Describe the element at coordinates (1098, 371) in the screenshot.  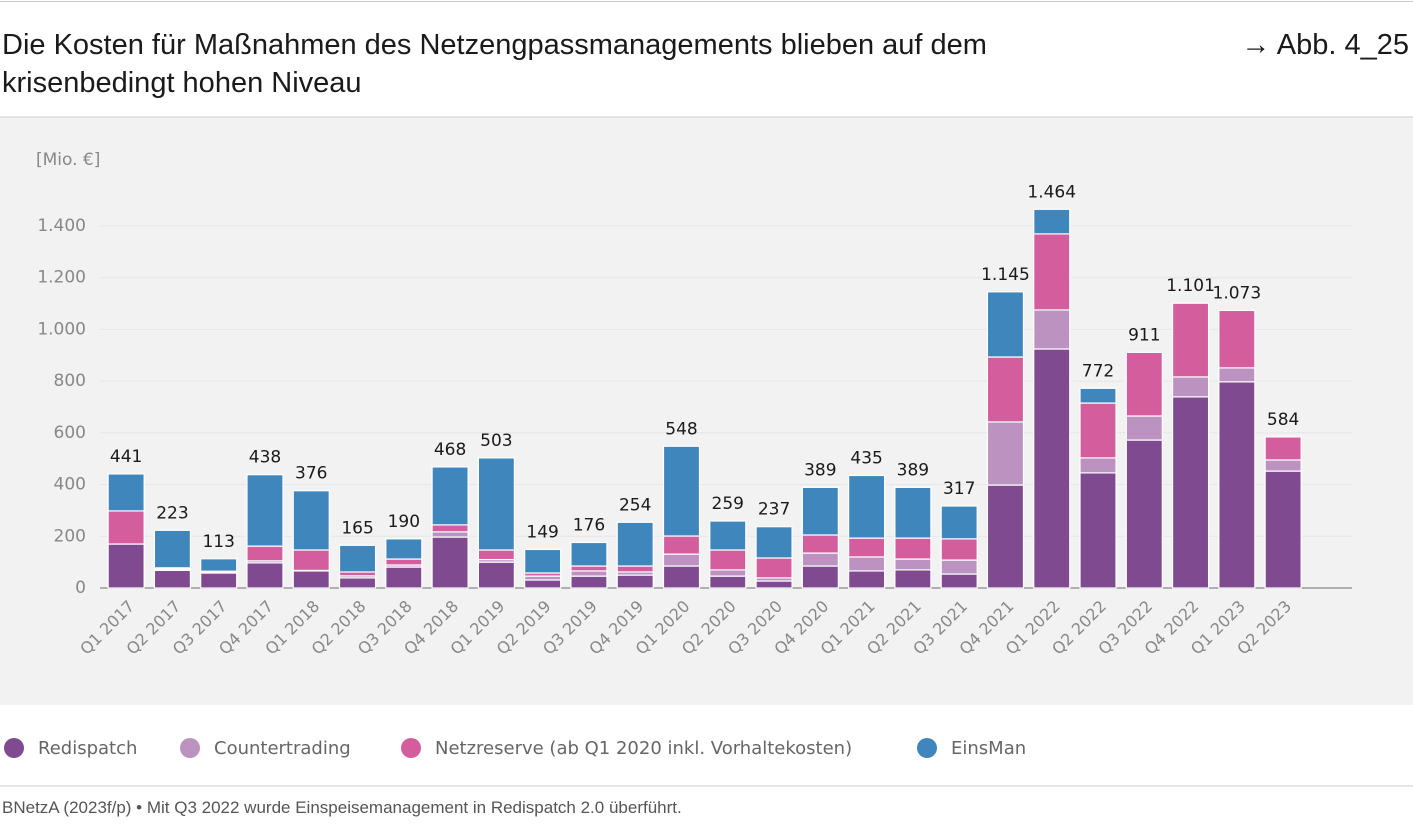
I see `total-label: 772` at that location.